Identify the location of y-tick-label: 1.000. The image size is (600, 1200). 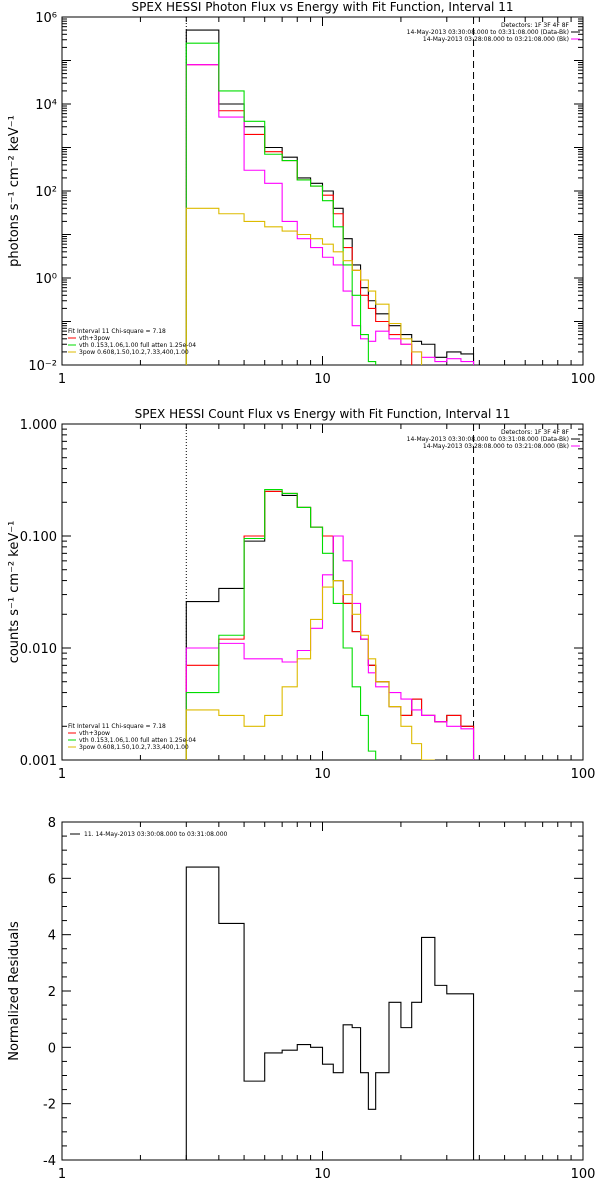
(38, 425).